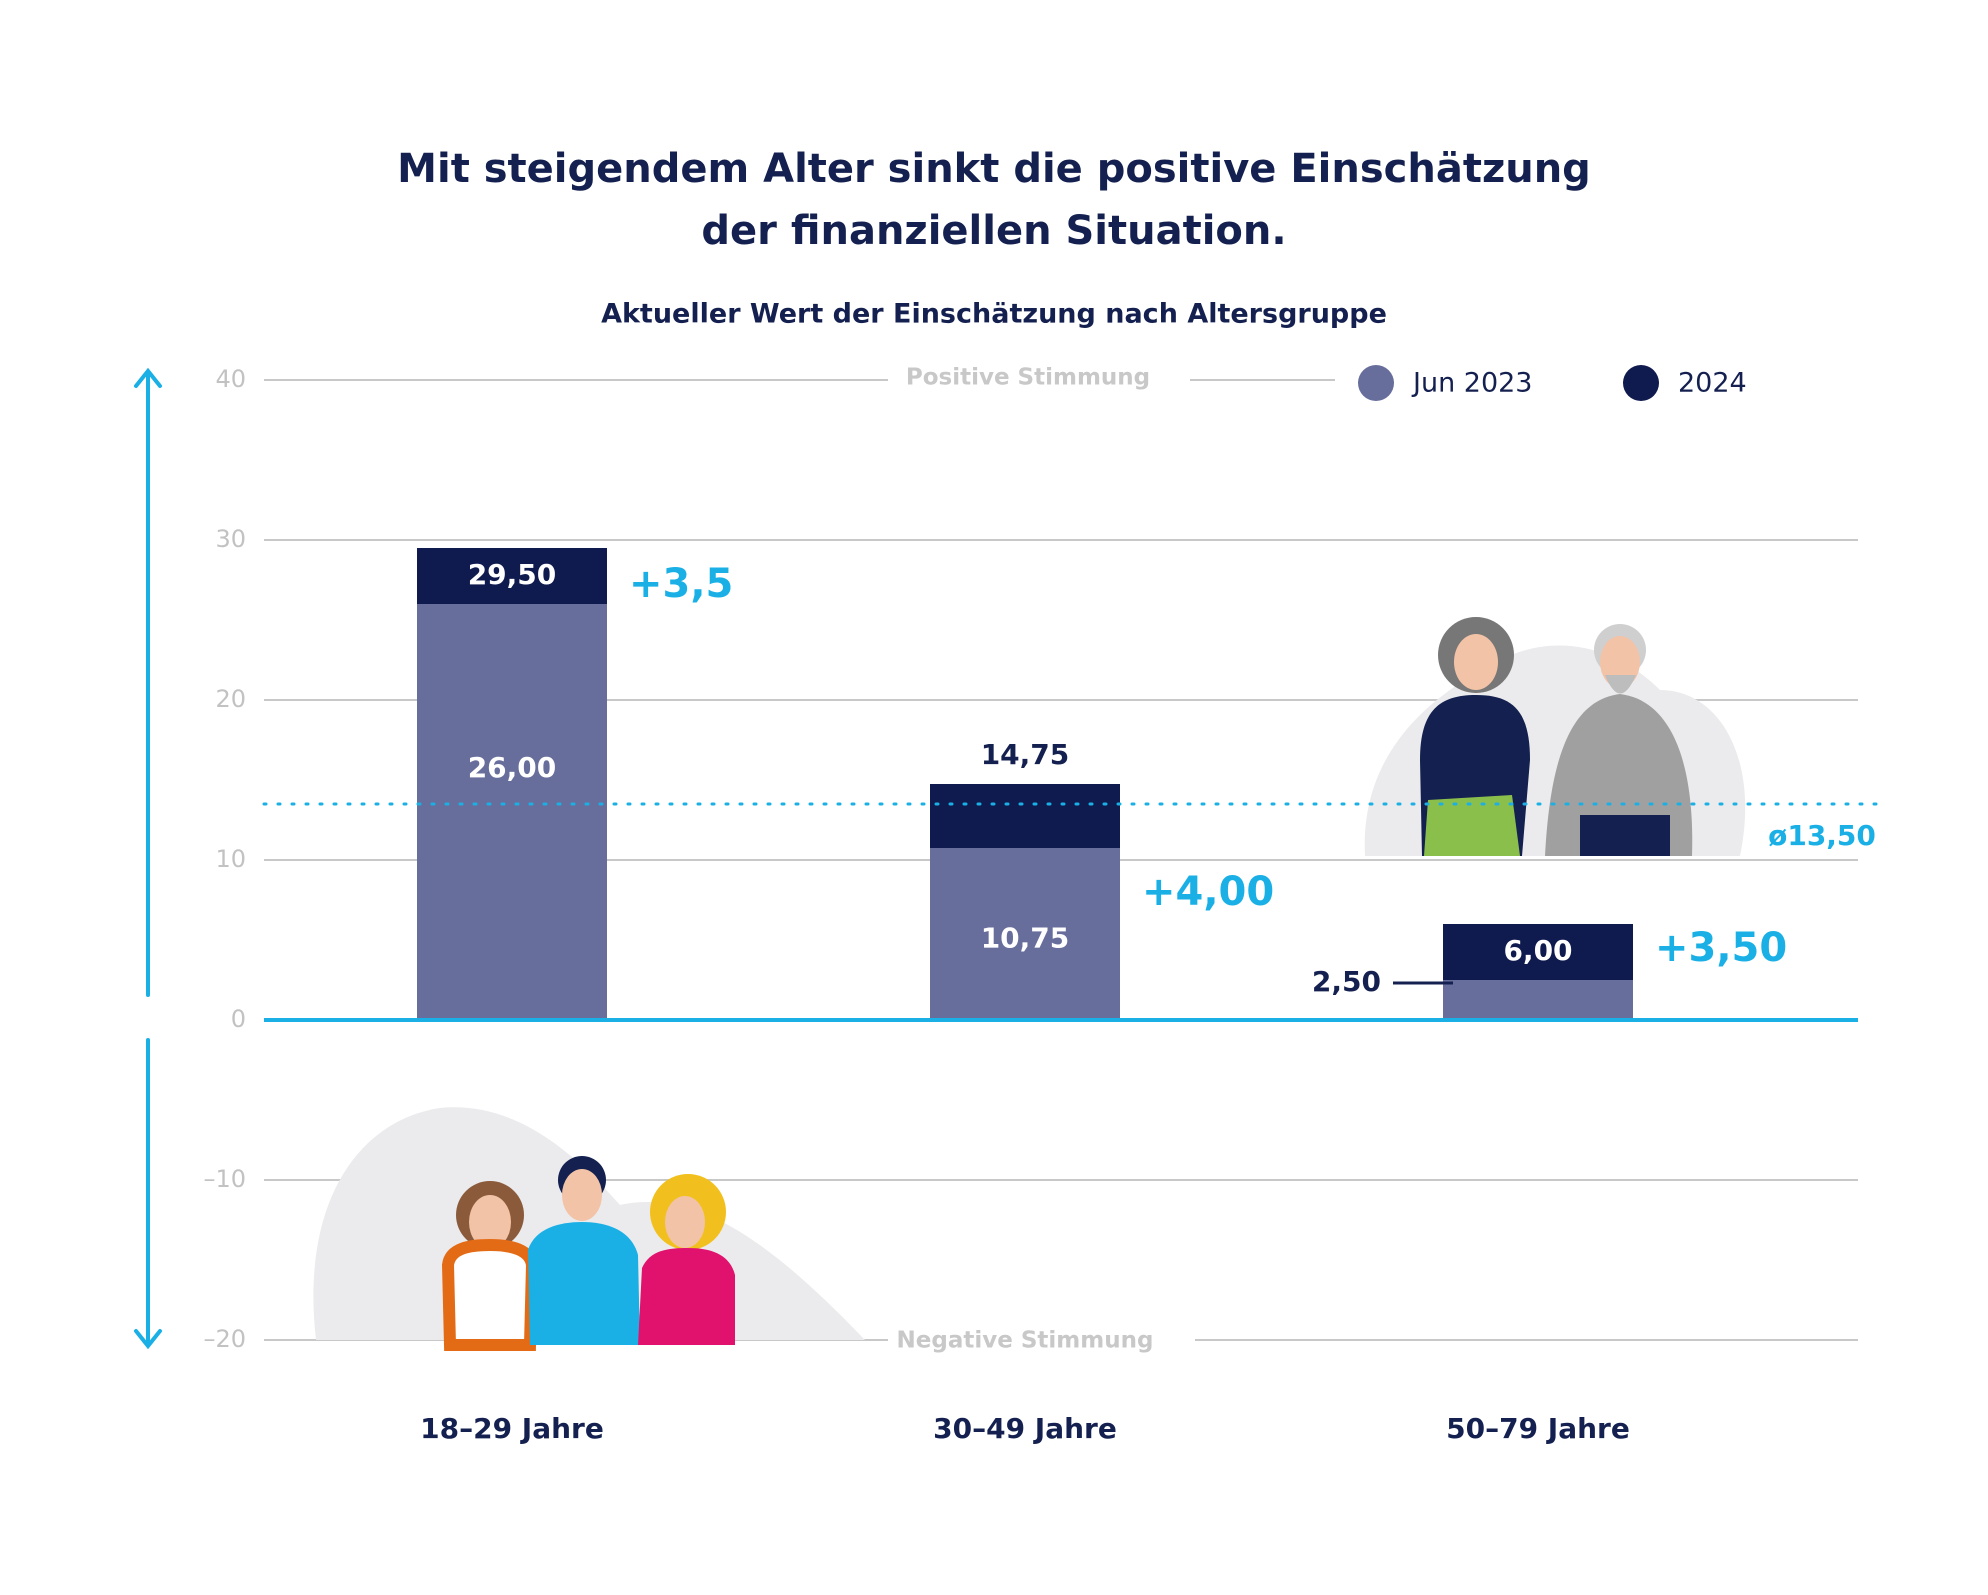 The height and width of the screenshot is (1595, 1988). What do you see at coordinates (148, 858) in the screenshot?
I see `direction-arrows` at bounding box center [148, 858].